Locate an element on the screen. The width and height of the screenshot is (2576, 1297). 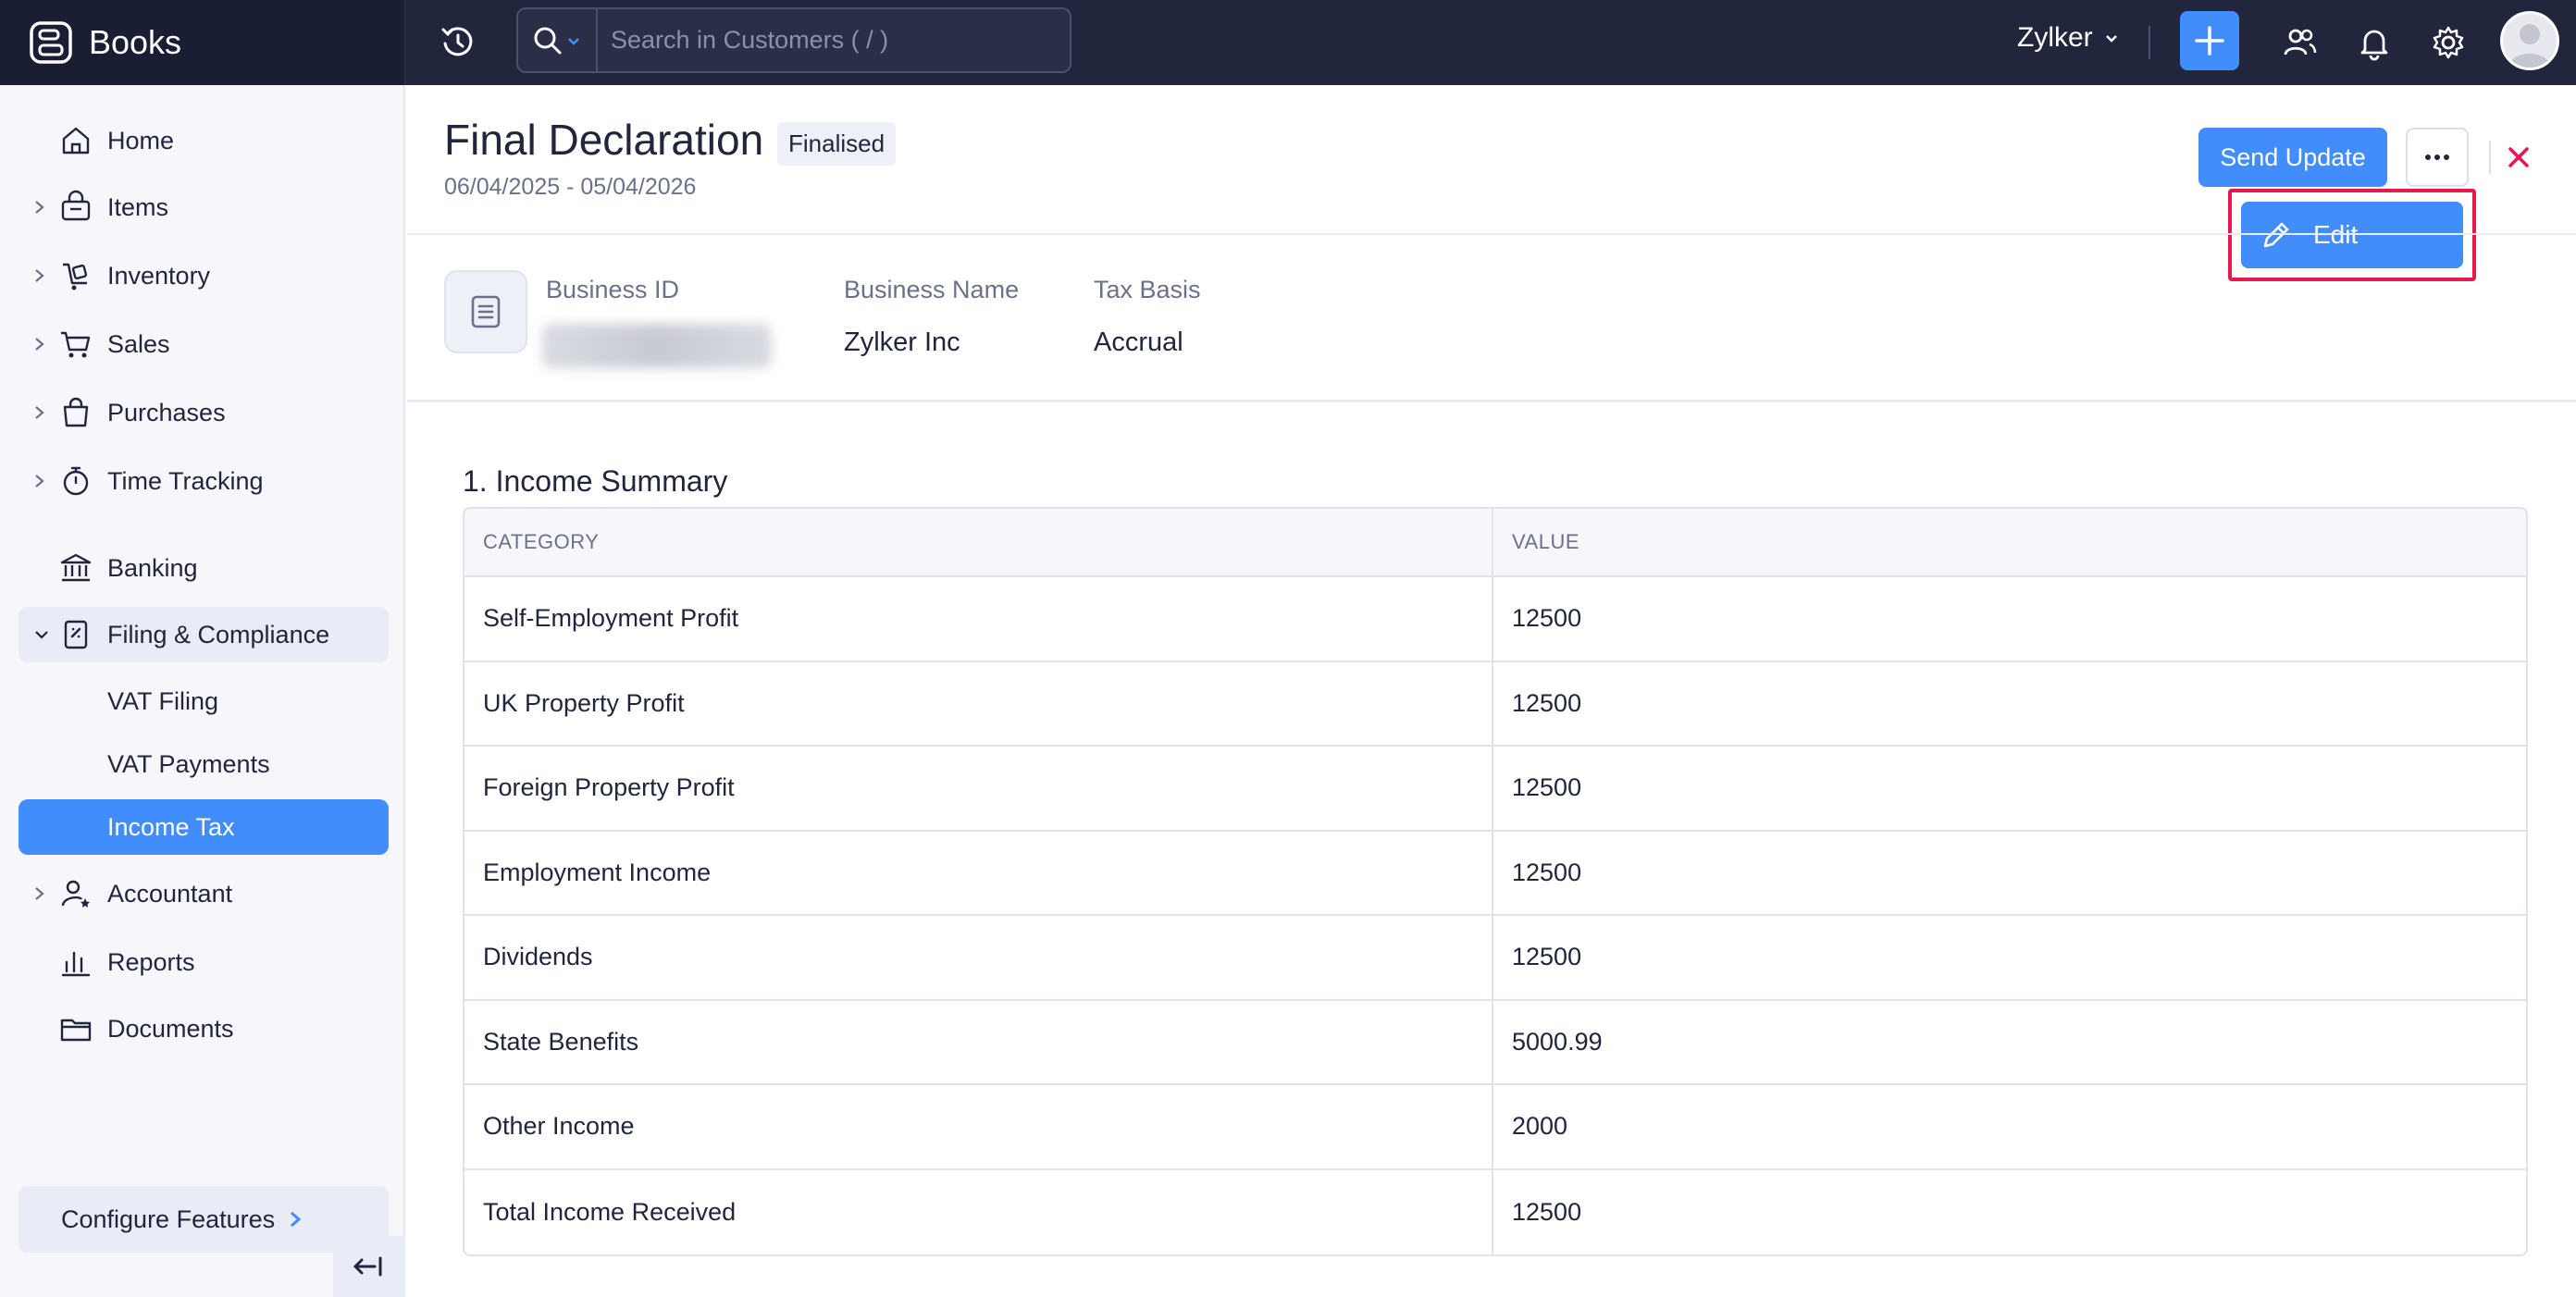
sidebar-item-documents: Documents is located at coordinates (204, 1028).